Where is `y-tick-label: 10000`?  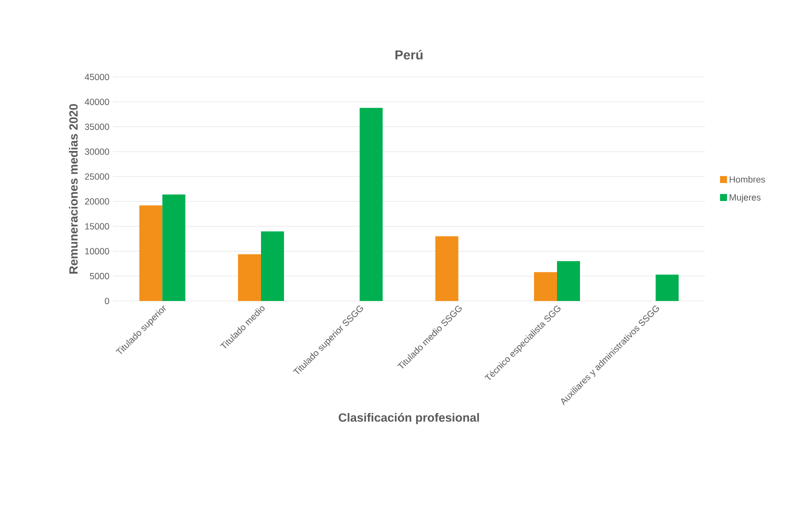
y-tick-label: 10000 is located at coordinates (97, 251).